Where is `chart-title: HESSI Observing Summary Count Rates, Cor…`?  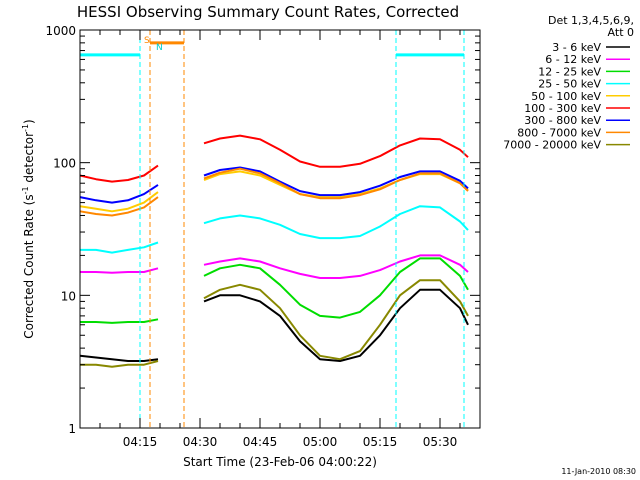 chart-title: HESSI Observing Summary Count Rates, Cor… is located at coordinates (268, 12).